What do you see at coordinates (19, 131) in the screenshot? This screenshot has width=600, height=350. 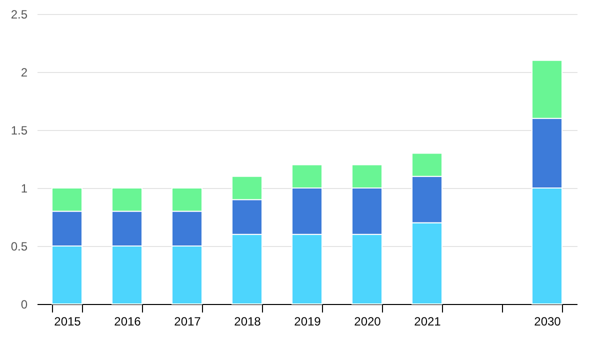 I see `y-tick-label: 1.5` at bounding box center [19, 131].